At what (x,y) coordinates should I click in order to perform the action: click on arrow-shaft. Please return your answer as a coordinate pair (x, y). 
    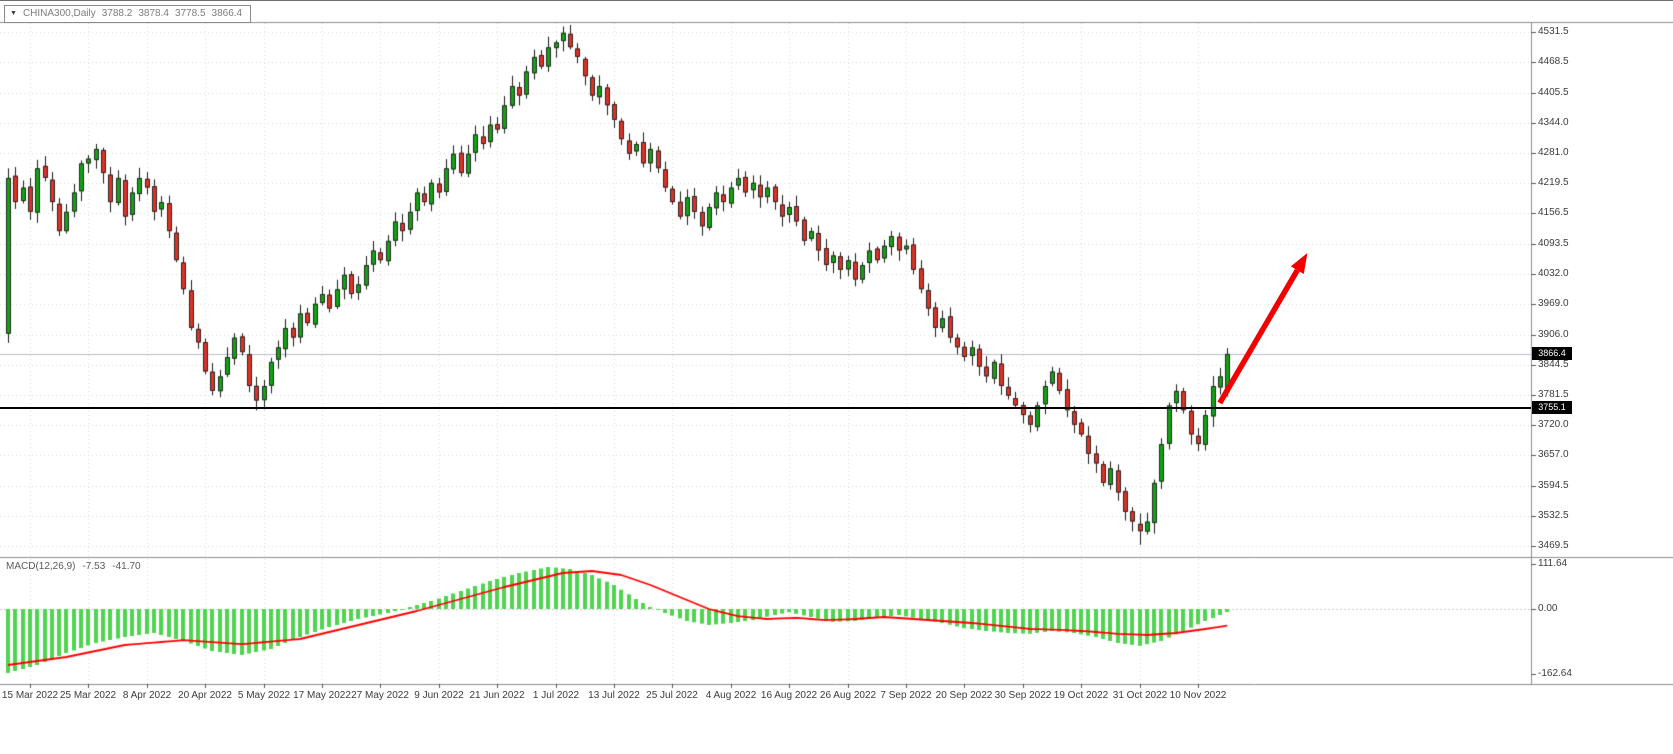
    Looking at the image, I should click on (1258, 336).